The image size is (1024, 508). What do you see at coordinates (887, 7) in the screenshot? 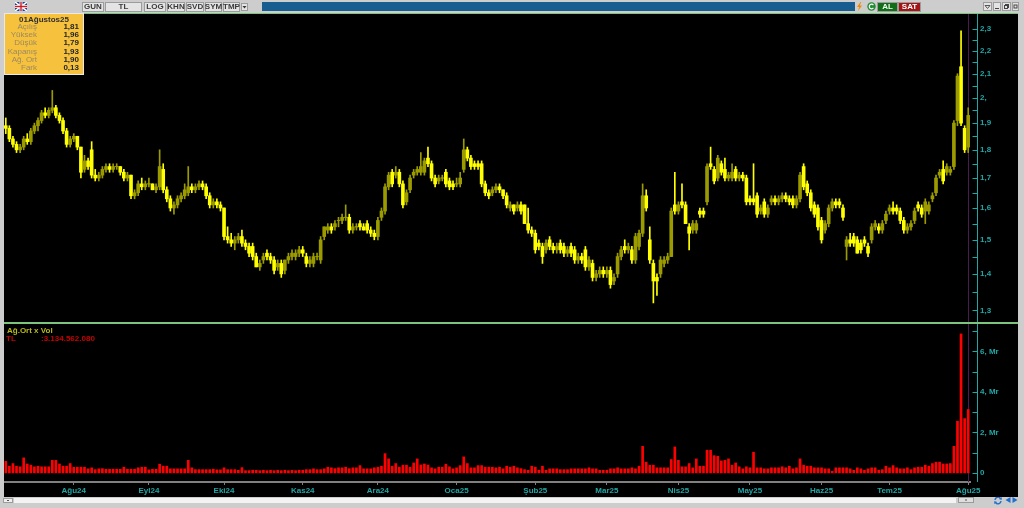
I see `toolbar-button: AL` at bounding box center [887, 7].